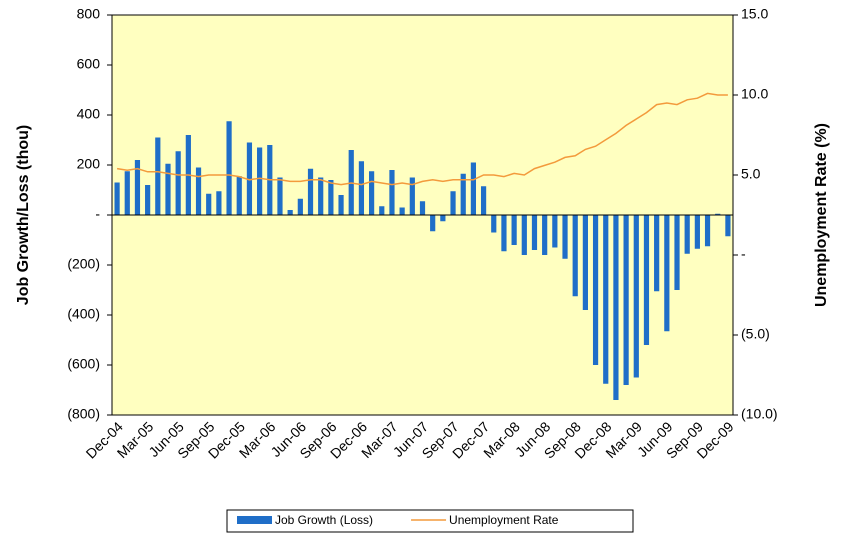 This screenshot has width=844, height=536. What do you see at coordinates (83, 264) in the screenshot?
I see `y-tick-label: (200)` at bounding box center [83, 264].